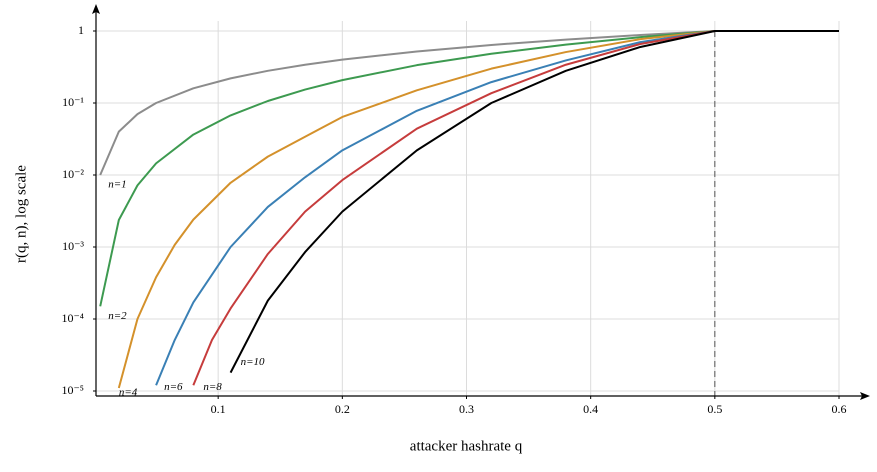 This screenshot has width=877, height=472. I want to click on x-tick-label: 0.1, so click(218, 409).